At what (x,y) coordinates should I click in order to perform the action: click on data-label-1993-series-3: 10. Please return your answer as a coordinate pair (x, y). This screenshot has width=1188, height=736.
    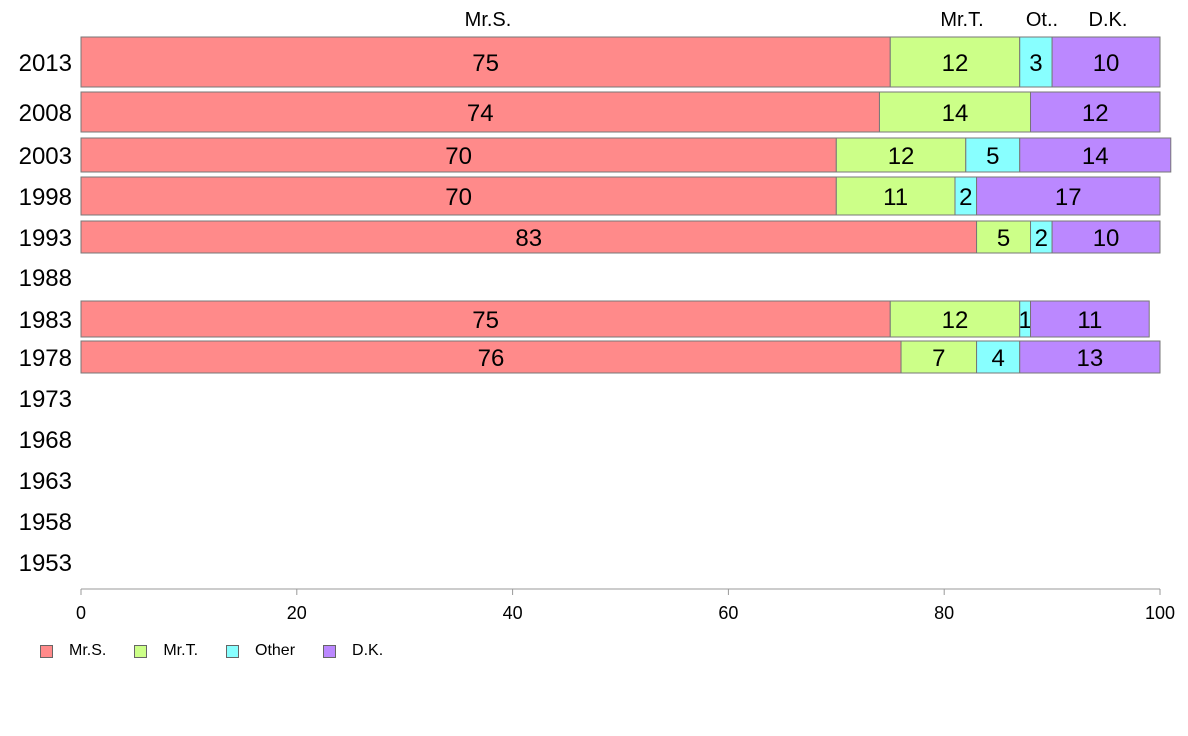
    Looking at the image, I should click on (1106, 238).